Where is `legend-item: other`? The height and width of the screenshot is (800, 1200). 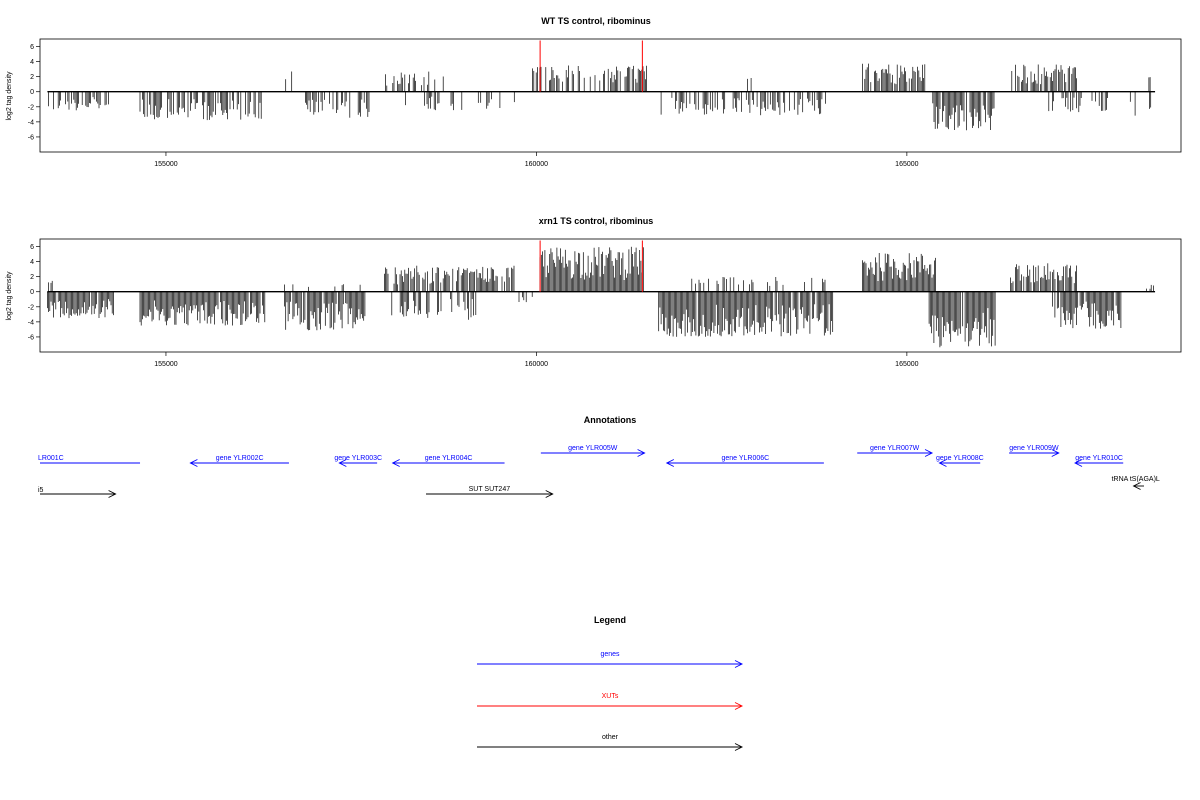 legend-item: other is located at coordinates (610, 742).